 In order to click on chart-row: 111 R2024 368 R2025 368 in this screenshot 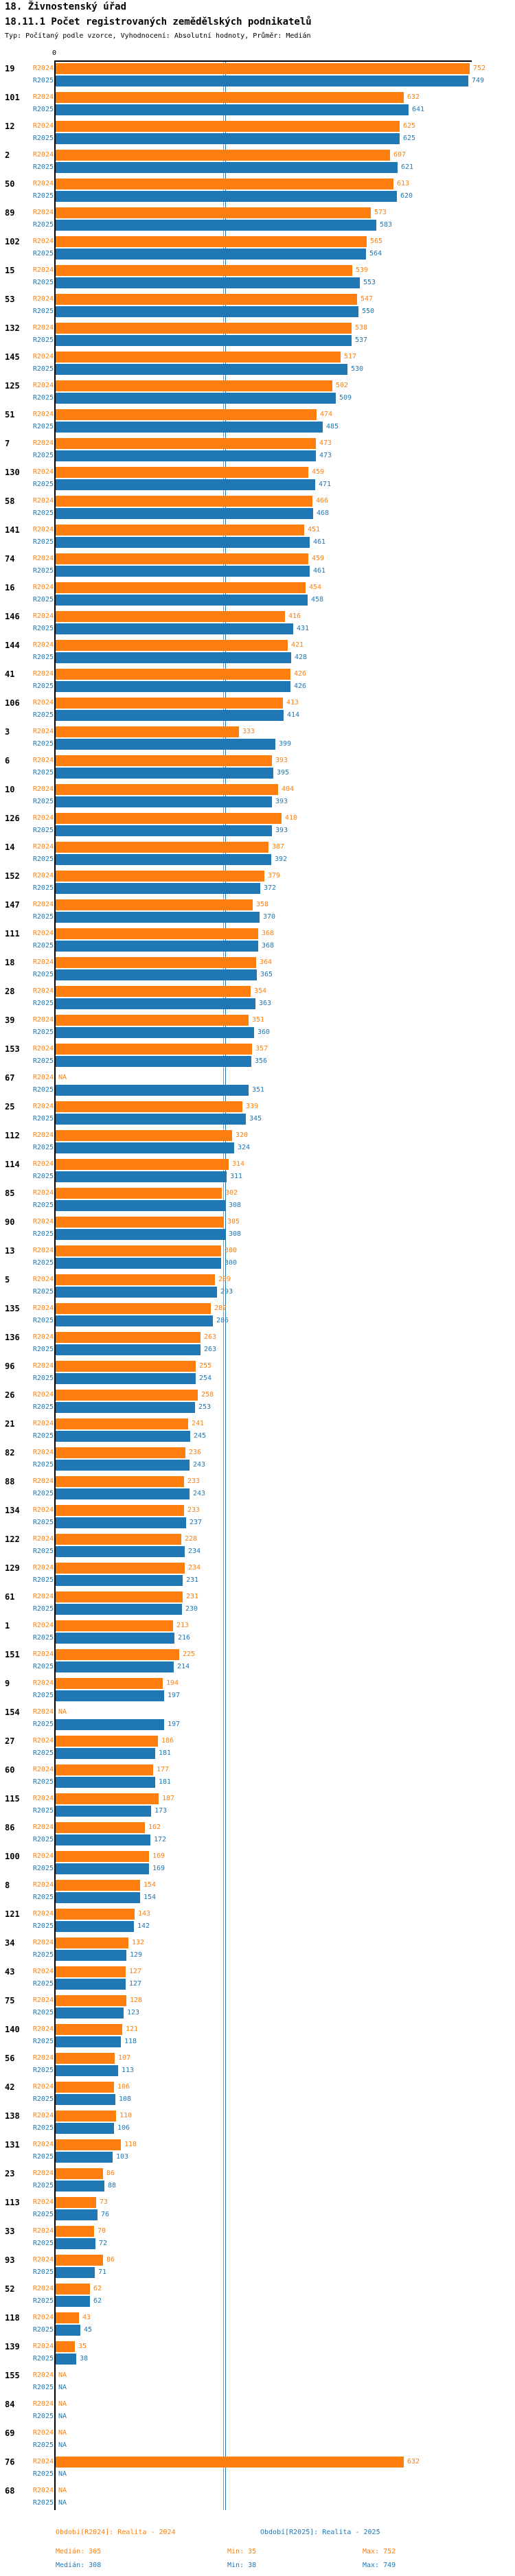, I will do `click(257, 942)`.